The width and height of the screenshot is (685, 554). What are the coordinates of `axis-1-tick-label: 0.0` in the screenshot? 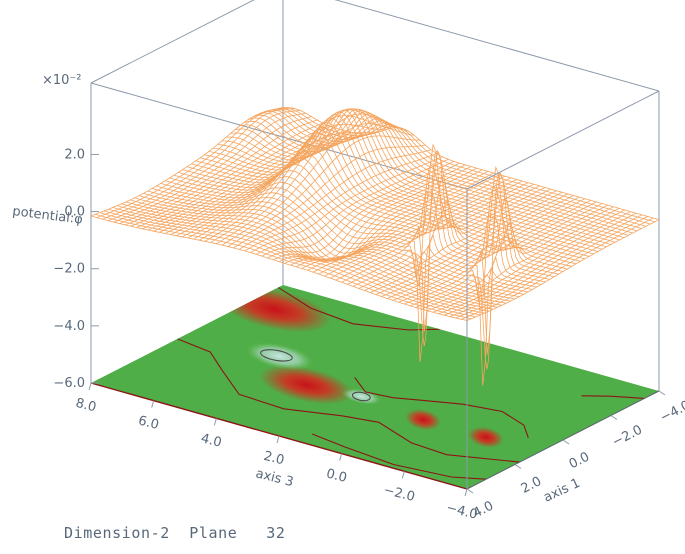 It's located at (579, 461).